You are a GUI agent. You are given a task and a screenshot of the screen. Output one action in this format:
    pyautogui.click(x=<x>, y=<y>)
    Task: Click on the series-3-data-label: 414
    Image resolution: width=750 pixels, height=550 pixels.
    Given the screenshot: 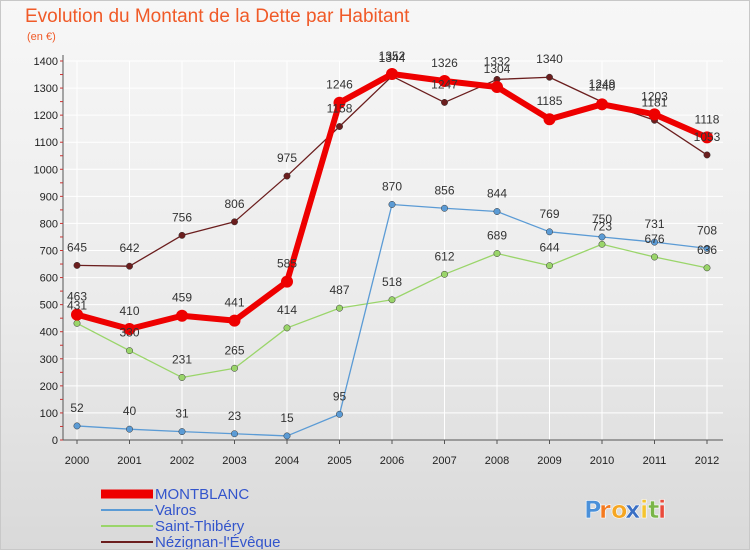 What is the action you would take?
    pyautogui.click(x=287, y=310)
    